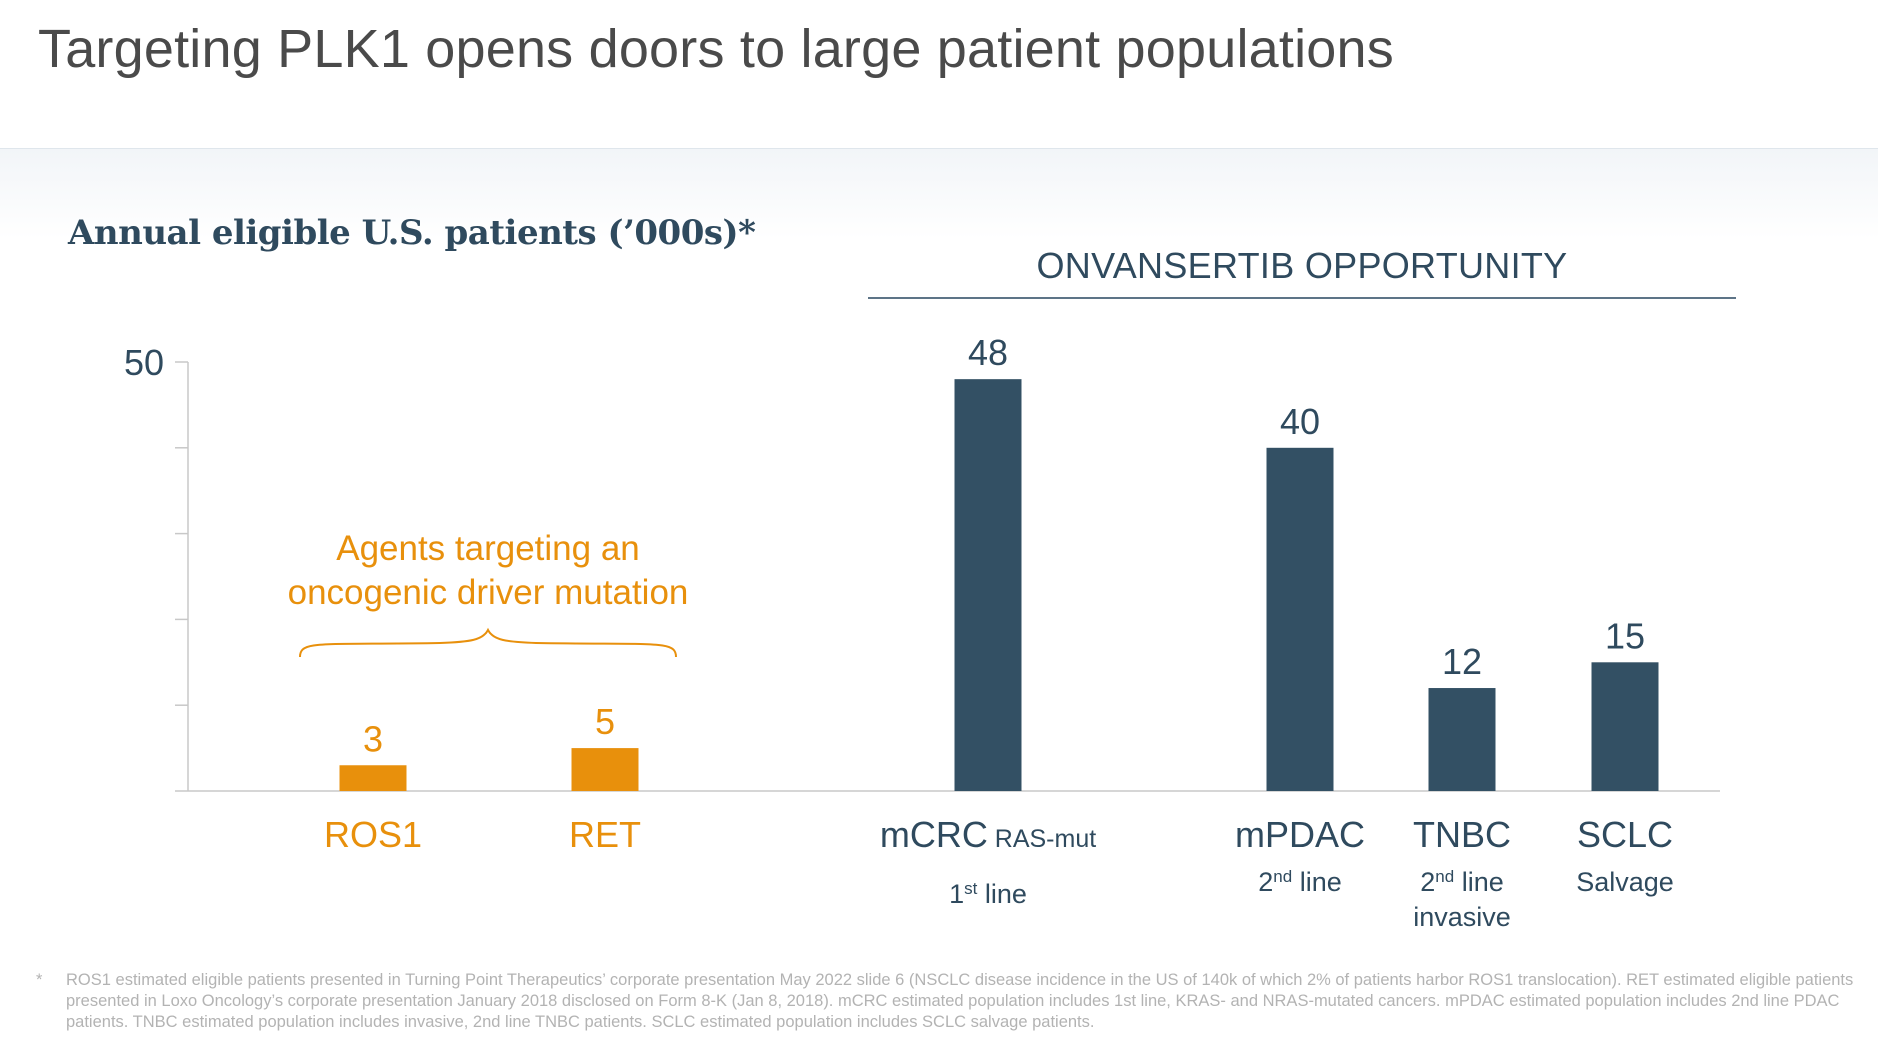 This screenshot has height=1058, width=1878. Describe the element at coordinates (1300, 421) in the screenshot. I see `data-label: 40` at that location.